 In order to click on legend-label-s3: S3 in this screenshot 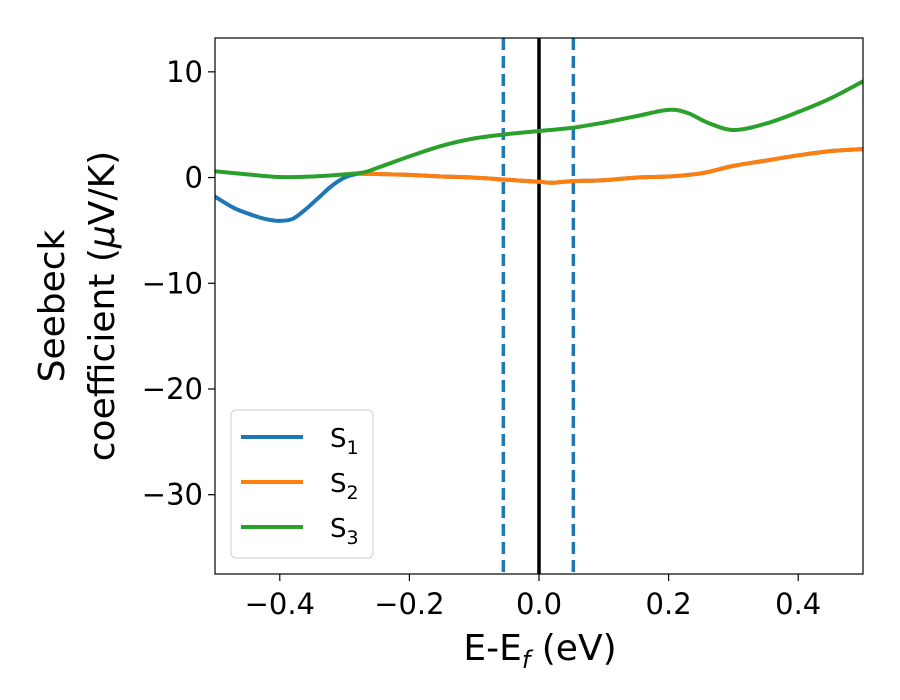, I will do `click(344, 531)`.